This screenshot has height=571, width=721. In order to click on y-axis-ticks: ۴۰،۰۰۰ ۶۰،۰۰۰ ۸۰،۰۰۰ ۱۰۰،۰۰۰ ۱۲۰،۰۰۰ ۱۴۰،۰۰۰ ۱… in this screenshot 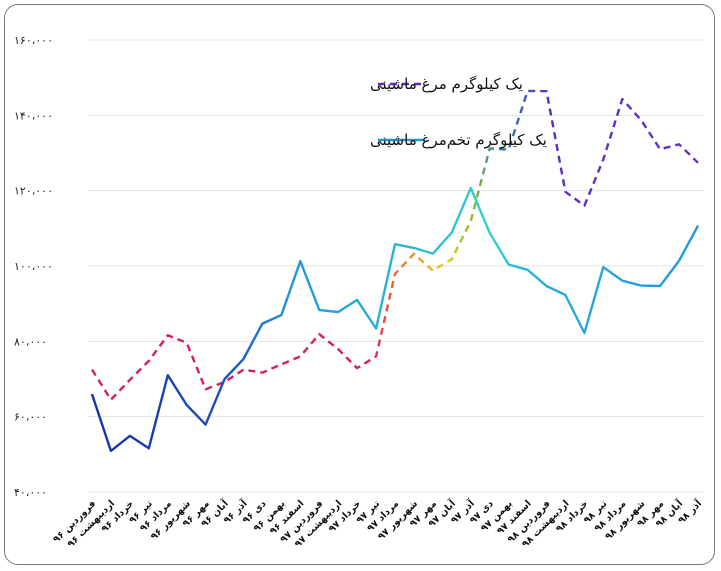, I will do `click(33, 266)`.